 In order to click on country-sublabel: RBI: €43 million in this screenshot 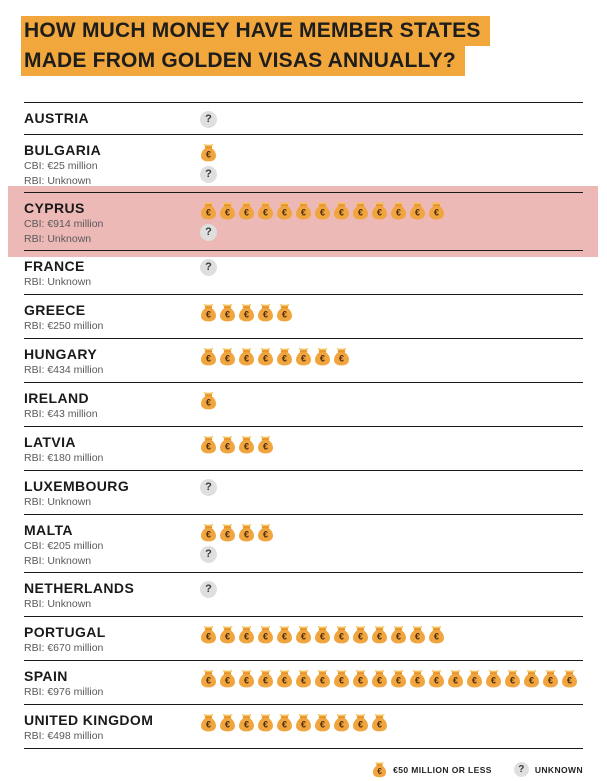, I will do `click(61, 414)`.